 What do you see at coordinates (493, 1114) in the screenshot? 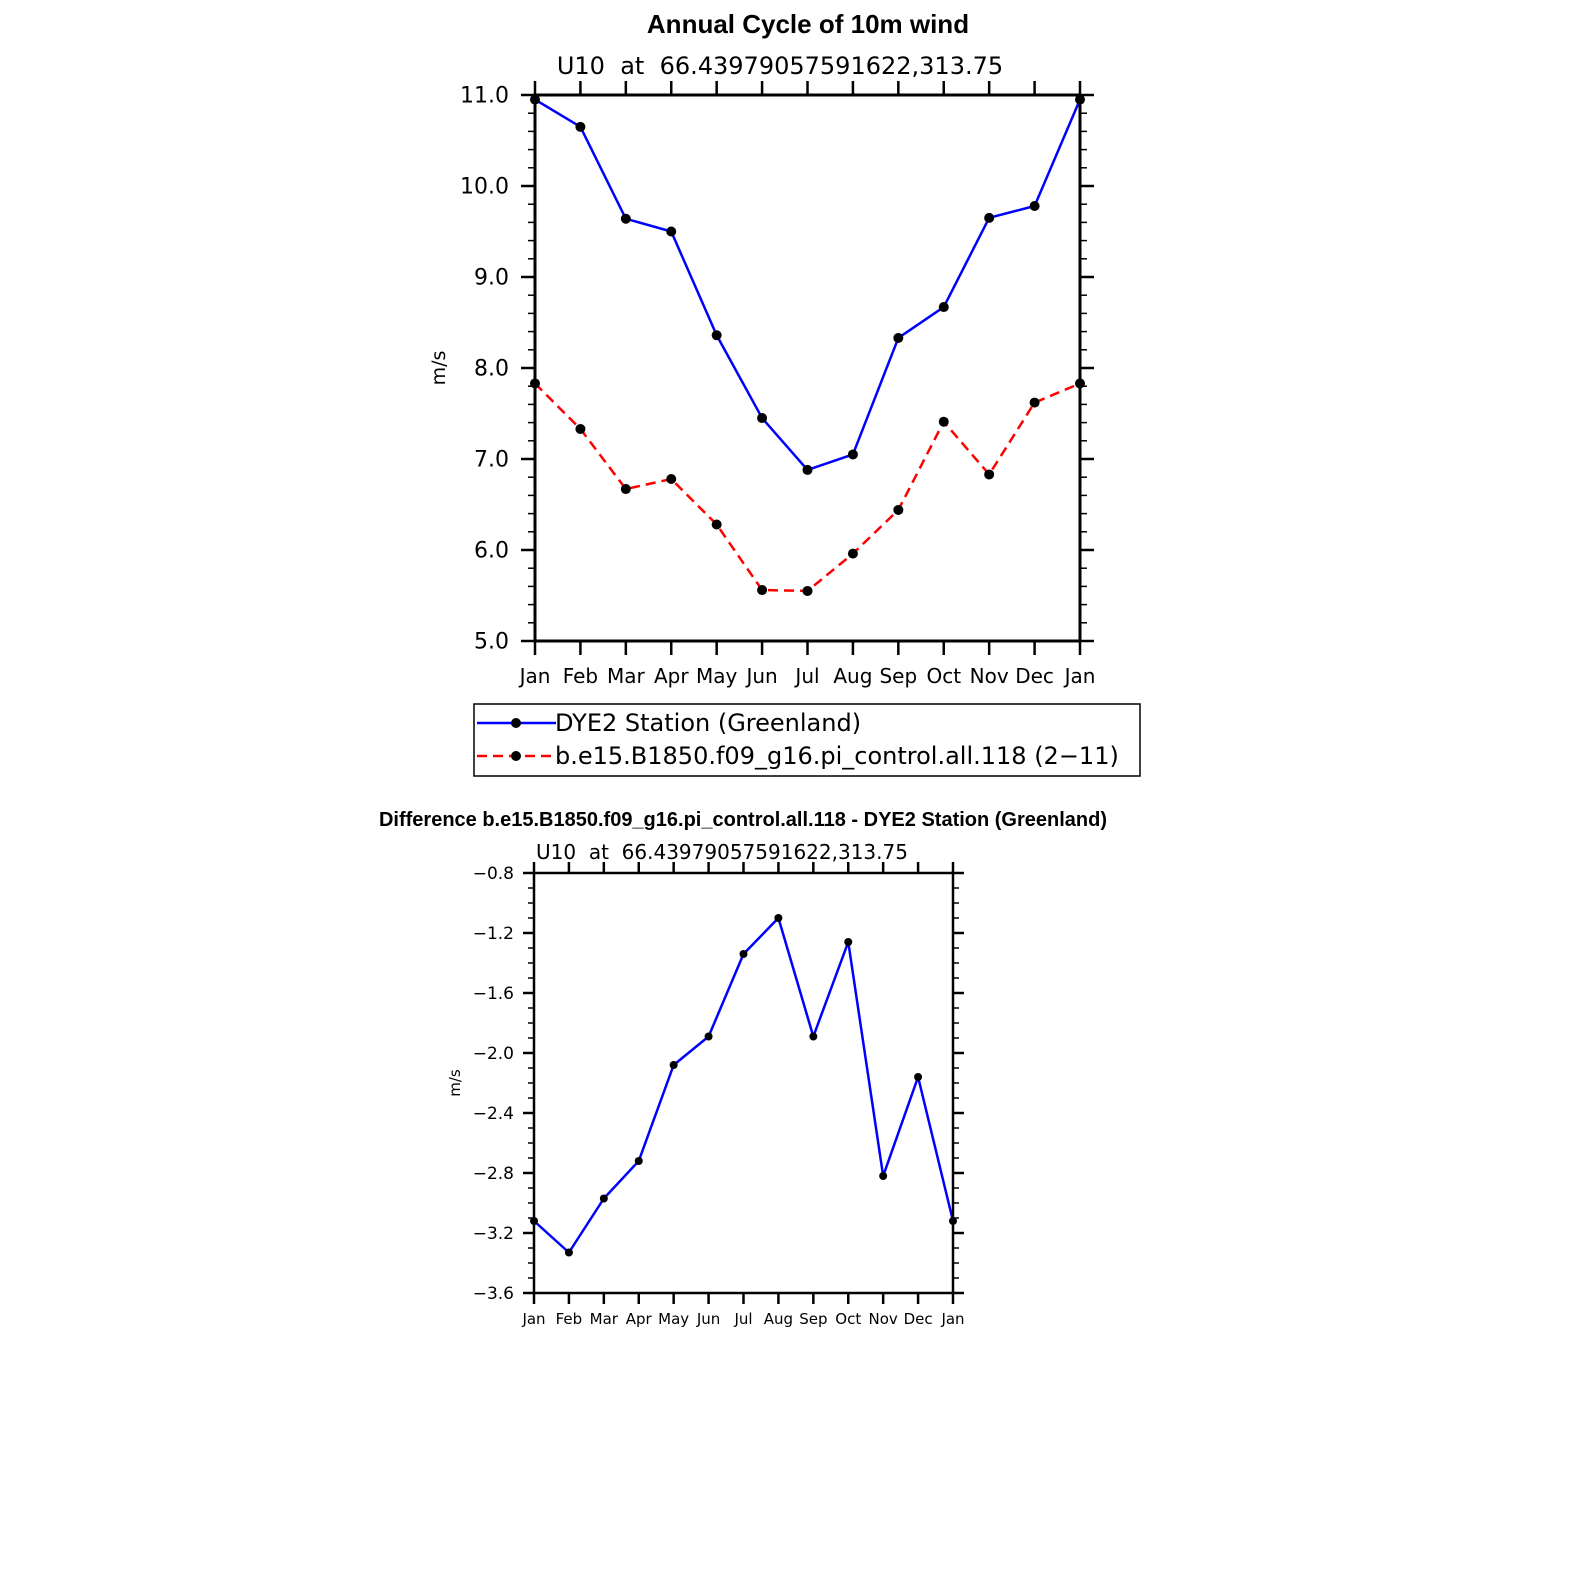
I see `y-tick-label: −2.4` at bounding box center [493, 1114].